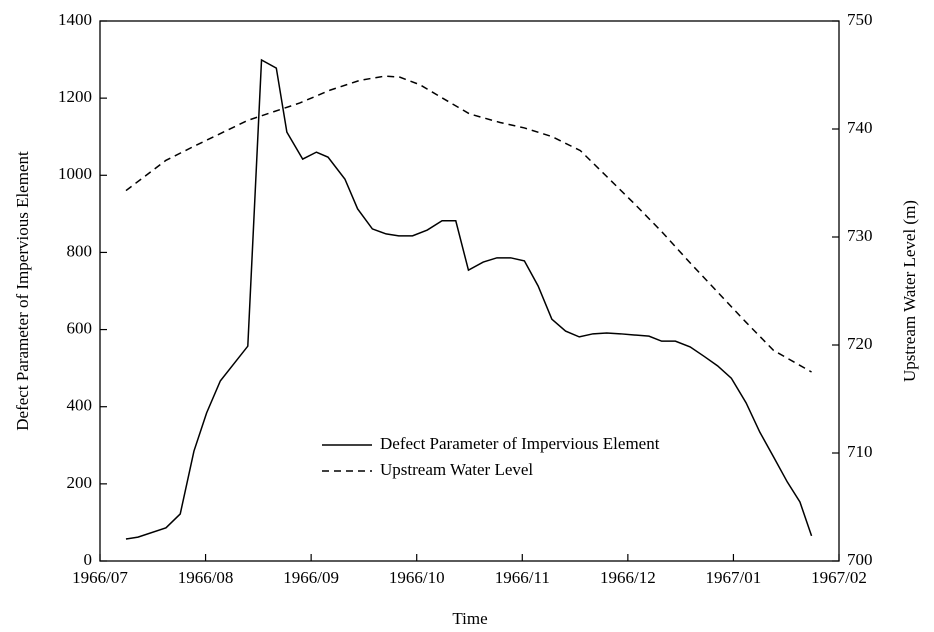 This screenshot has height=632, width=934. Describe the element at coordinates (80, 482) in the screenshot. I see `y-tick-label: 200` at that location.